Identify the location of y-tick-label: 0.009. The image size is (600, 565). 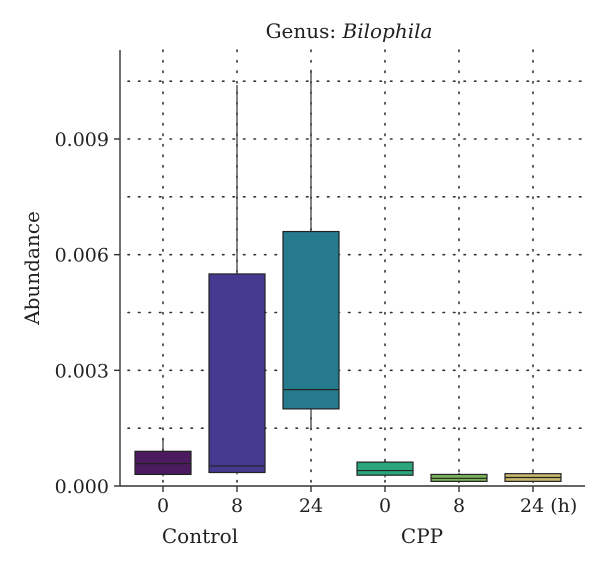
(82, 140).